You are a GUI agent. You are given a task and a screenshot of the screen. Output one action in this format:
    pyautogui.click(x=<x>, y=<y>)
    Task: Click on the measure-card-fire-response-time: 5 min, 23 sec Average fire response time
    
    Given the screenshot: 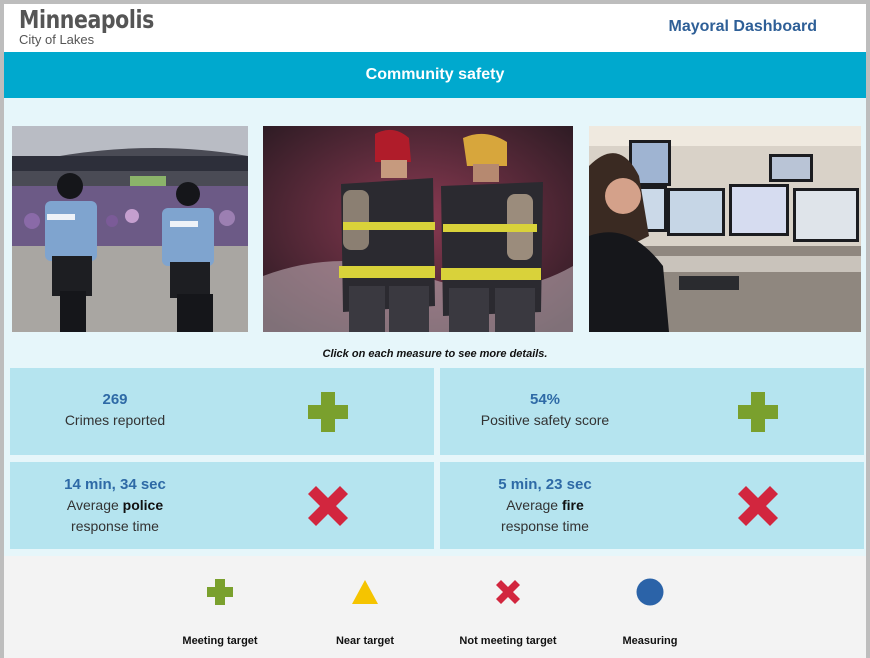 What is the action you would take?
    pyautogui.click(x=652, y=505)
    